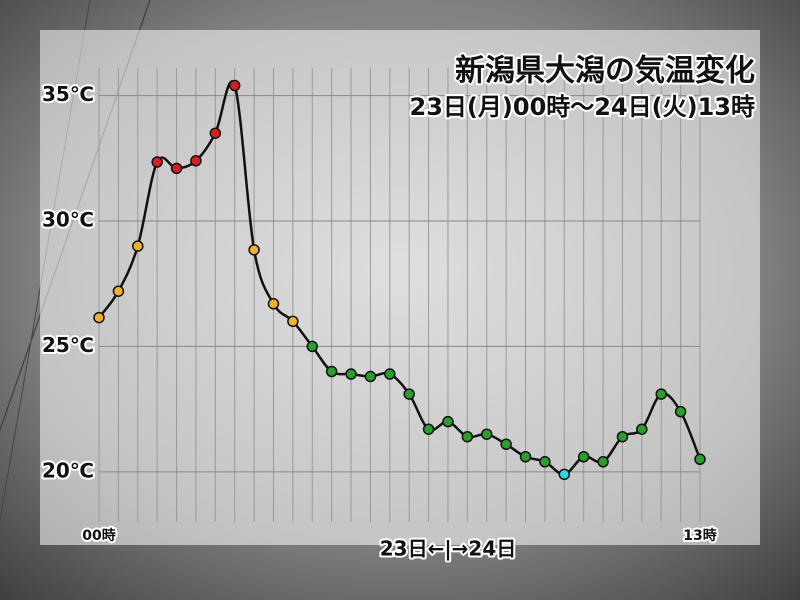 Image resolution: width=800 pixels, height=600 pixels. I want to click on chart-subtitle: 23日(月)00時～24日(火)13時, so click(582, 107).